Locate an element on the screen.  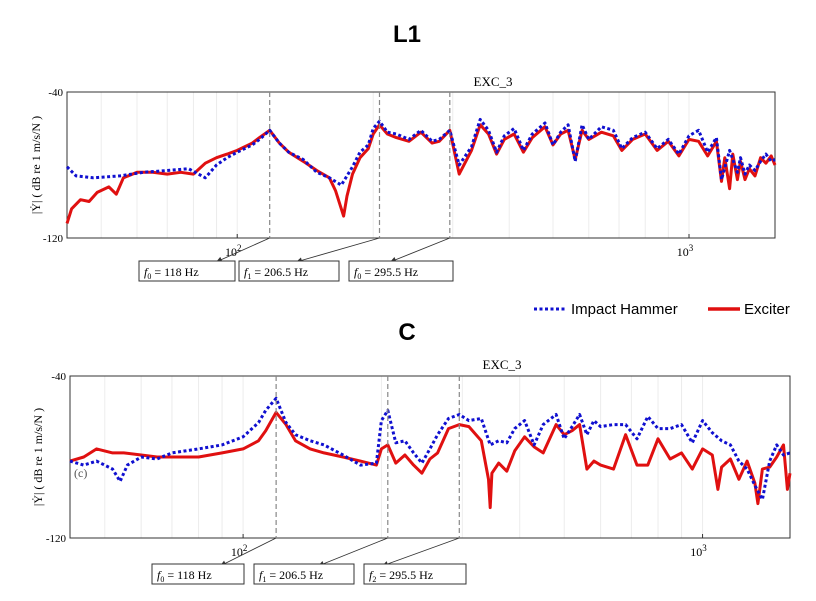
panel-label: C is located at coordinates (406, 332).